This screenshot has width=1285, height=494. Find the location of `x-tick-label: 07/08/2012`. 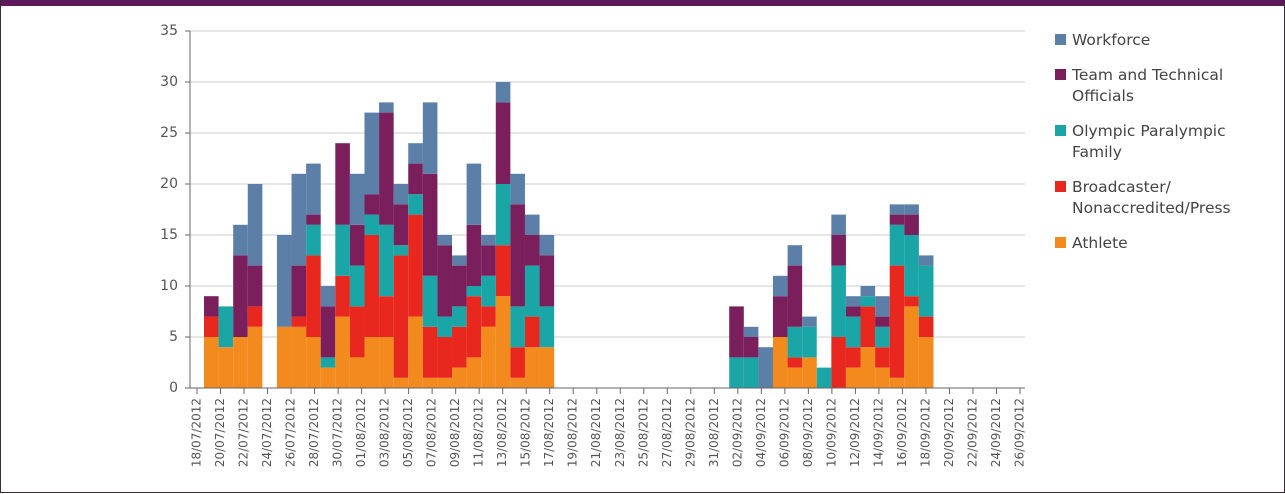

x-tick-label: 07/08/2012 is located at coordinates (432, 432).